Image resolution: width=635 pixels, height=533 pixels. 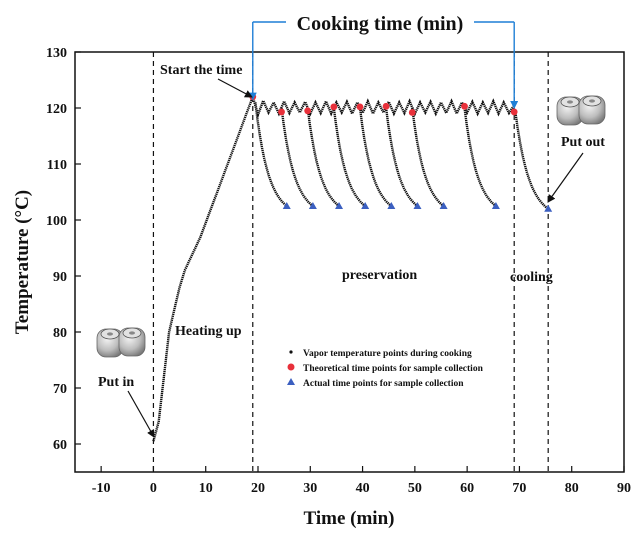 What do you see at coordinates (101, 488) in the screenshot?
I see `x-tick-label: -10` at bounding box center [101, 488].